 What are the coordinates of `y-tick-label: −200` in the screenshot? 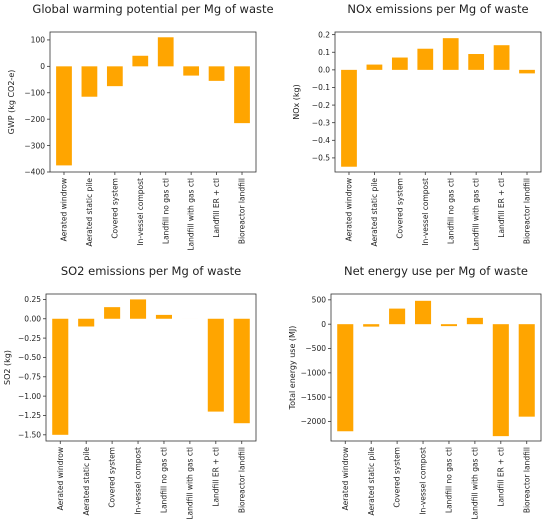 It's located at (34, 119).